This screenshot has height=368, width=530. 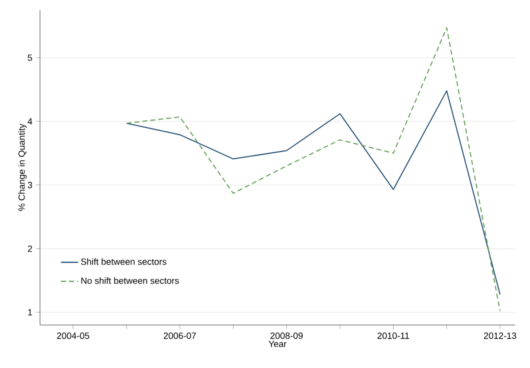 What do you see at coordinates (22, 167) in the screenshot?
I see `y-axis-title: % Change in Quantity` at bounding box center [22, 167].